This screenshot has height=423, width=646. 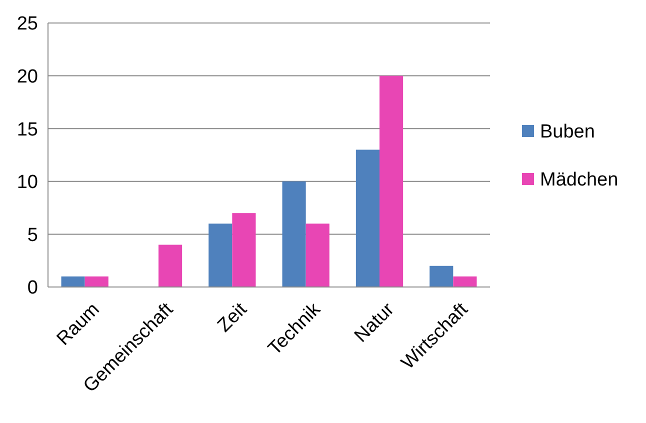 I want to click on y-tick-label: 10, so click(x=27, y=183).